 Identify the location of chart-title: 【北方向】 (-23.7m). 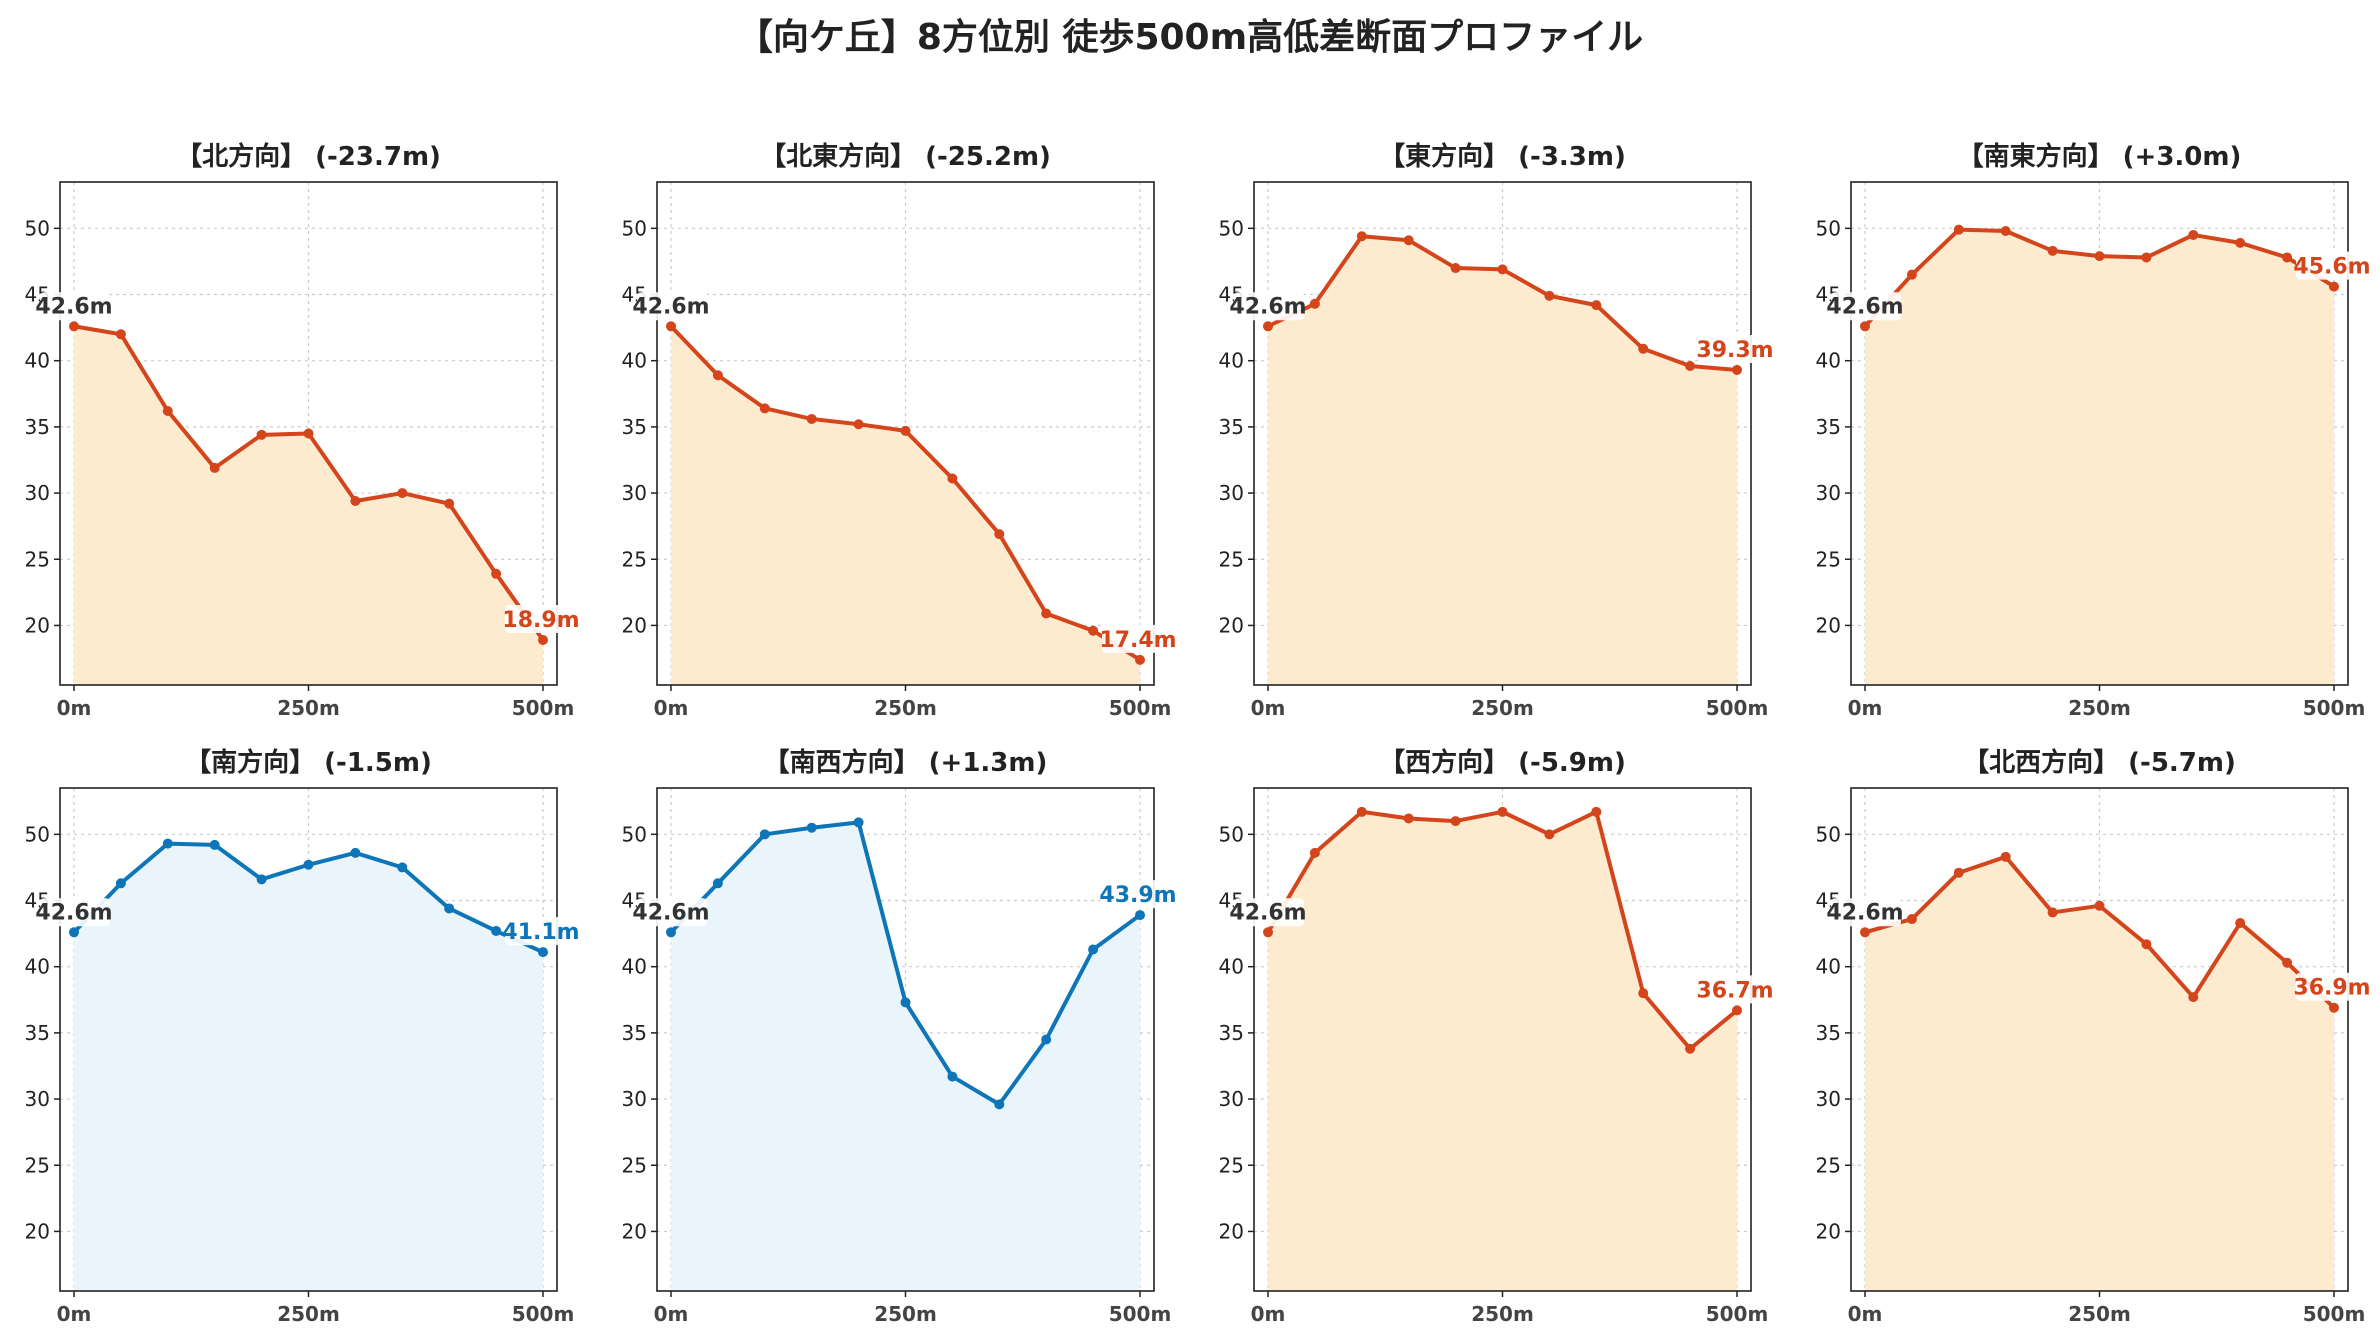
(308, 157).